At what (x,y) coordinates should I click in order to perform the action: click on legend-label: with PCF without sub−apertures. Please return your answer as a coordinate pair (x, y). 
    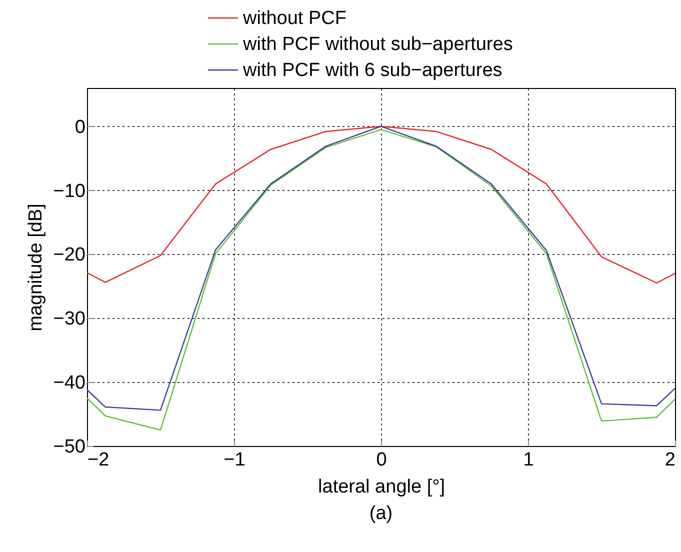
    Looking at the image, I should click on (377, 44).